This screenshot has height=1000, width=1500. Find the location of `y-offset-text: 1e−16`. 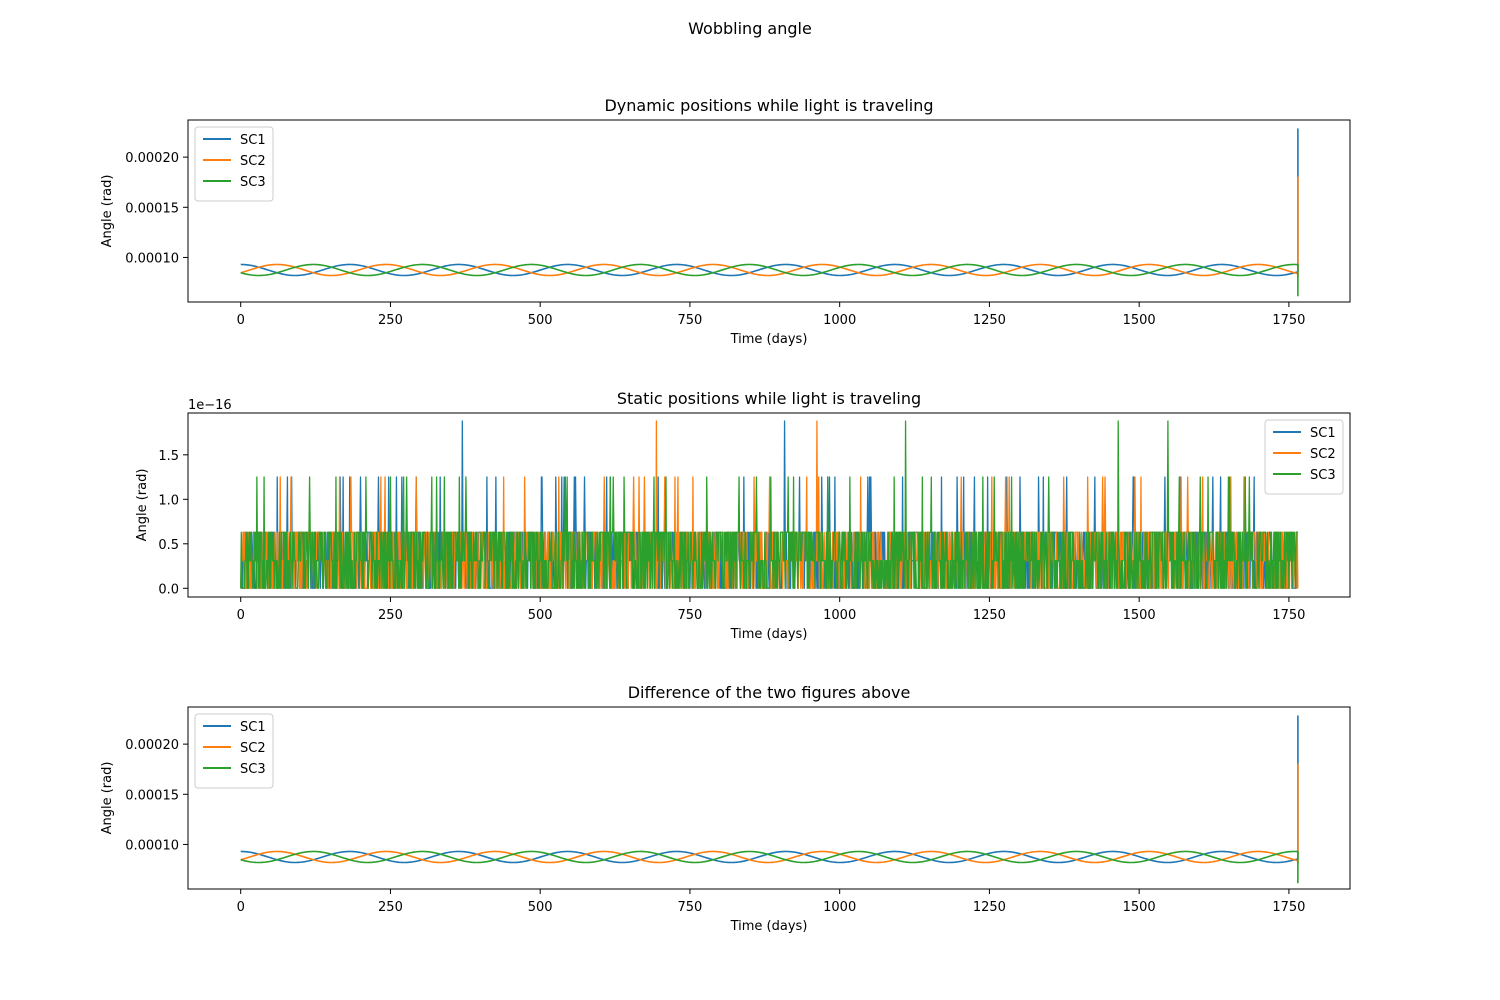

y-offset-text: 1e−16 is located at coordinates (210, 405).